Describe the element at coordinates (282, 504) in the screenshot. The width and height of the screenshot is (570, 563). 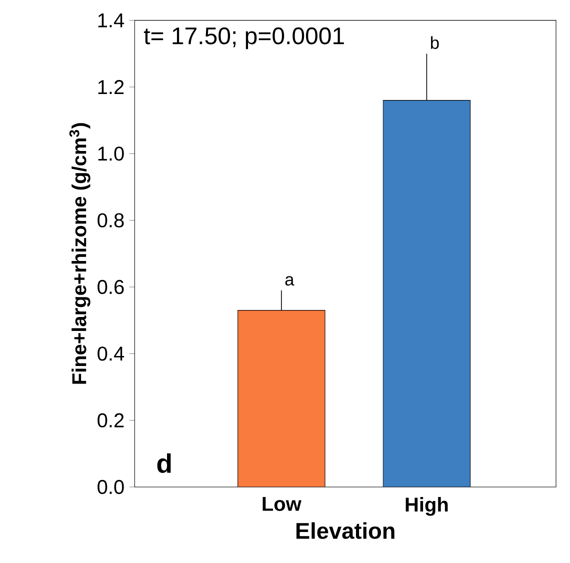
I see `x-tick-label: Low` at that location.